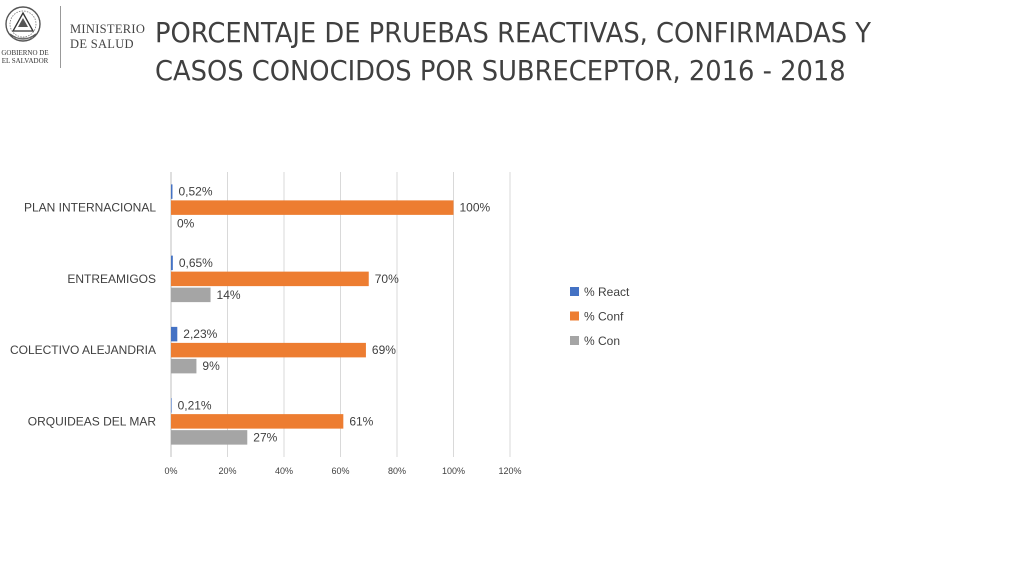 The image size is (1024, 576). What do you see at coordinates (92, 421) in the screenshot?
I see `category-label-orquideas-del-mar: ORQUIDEAS DEL MAR` at bounding box center [92, 421].